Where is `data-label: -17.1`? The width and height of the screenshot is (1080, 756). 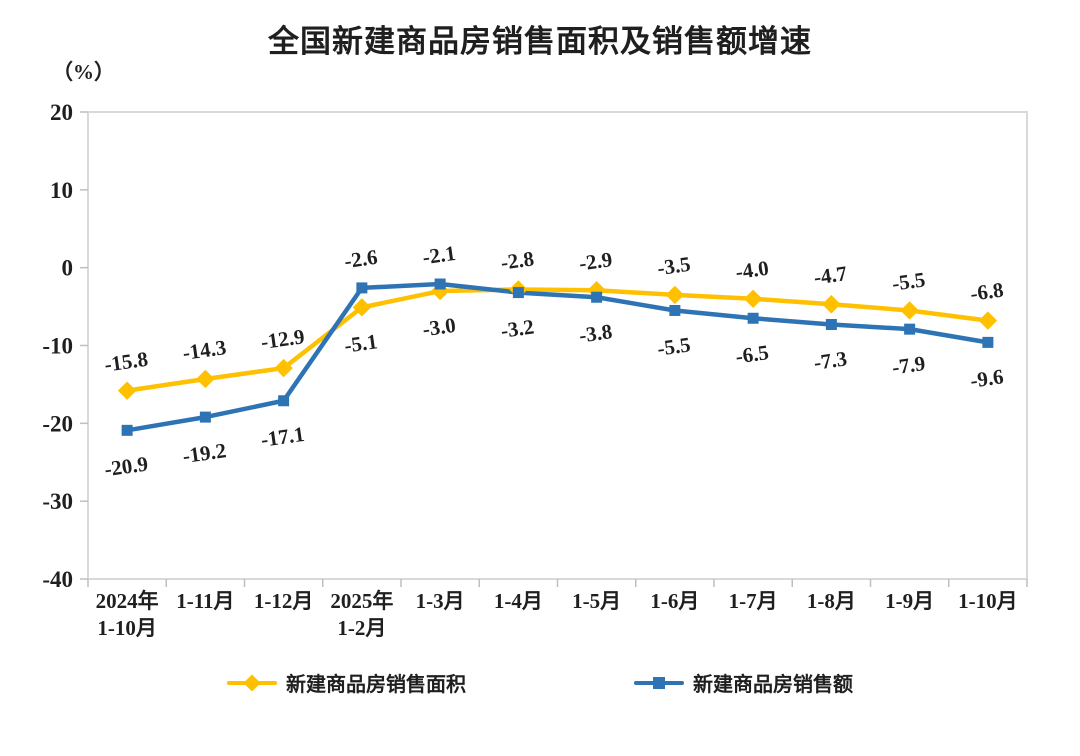 data-label: -17.1 is located at coordinates (282, 437).